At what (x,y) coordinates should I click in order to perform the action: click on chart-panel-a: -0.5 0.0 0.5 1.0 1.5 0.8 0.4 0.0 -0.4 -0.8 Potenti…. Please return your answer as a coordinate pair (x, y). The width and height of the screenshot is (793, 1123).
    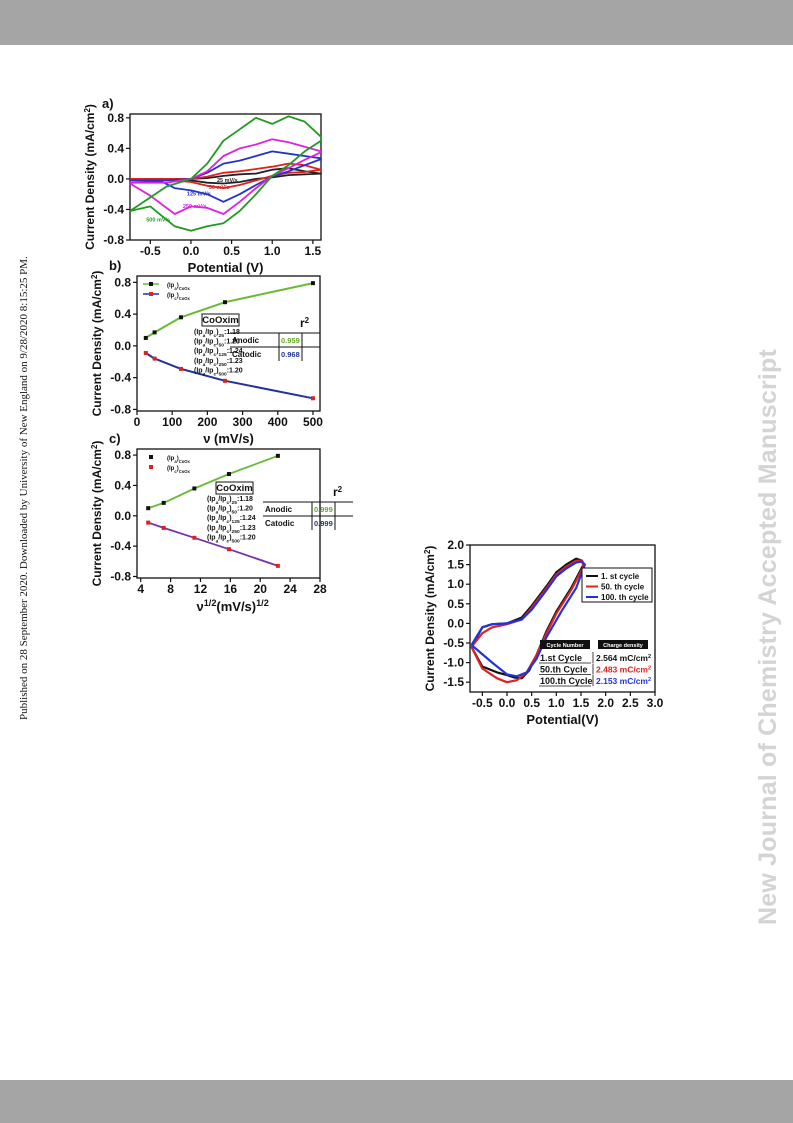
    Looking at the image, I should click on (202, 185).